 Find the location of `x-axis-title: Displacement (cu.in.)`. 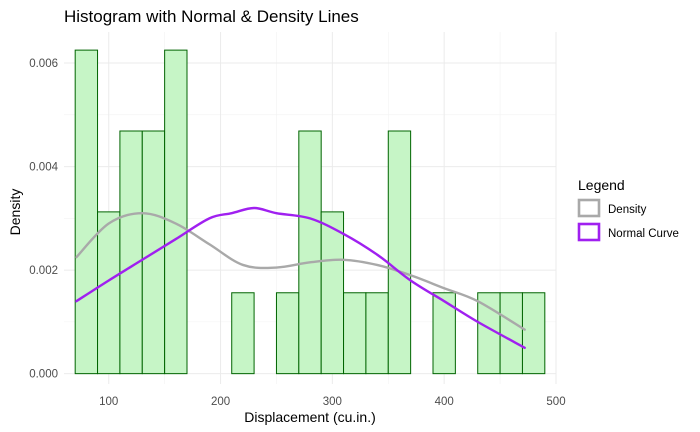

x-axis-title: Displacement (cu.in.) is located at coordinates (310, 417).